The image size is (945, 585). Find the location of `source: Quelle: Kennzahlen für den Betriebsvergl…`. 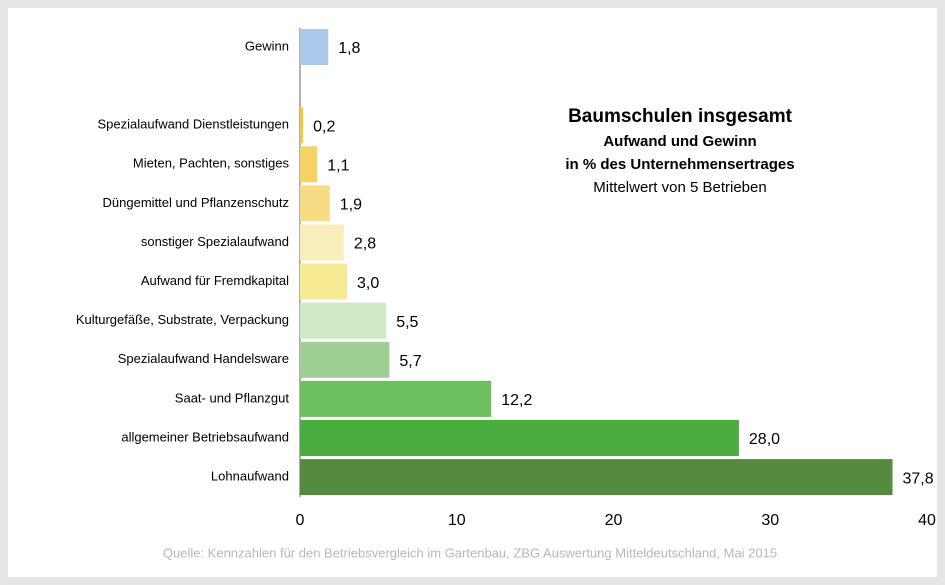

source: Quelle: Kennzahlen für den Betriebsvergl… is located at coordinates (470, 552).